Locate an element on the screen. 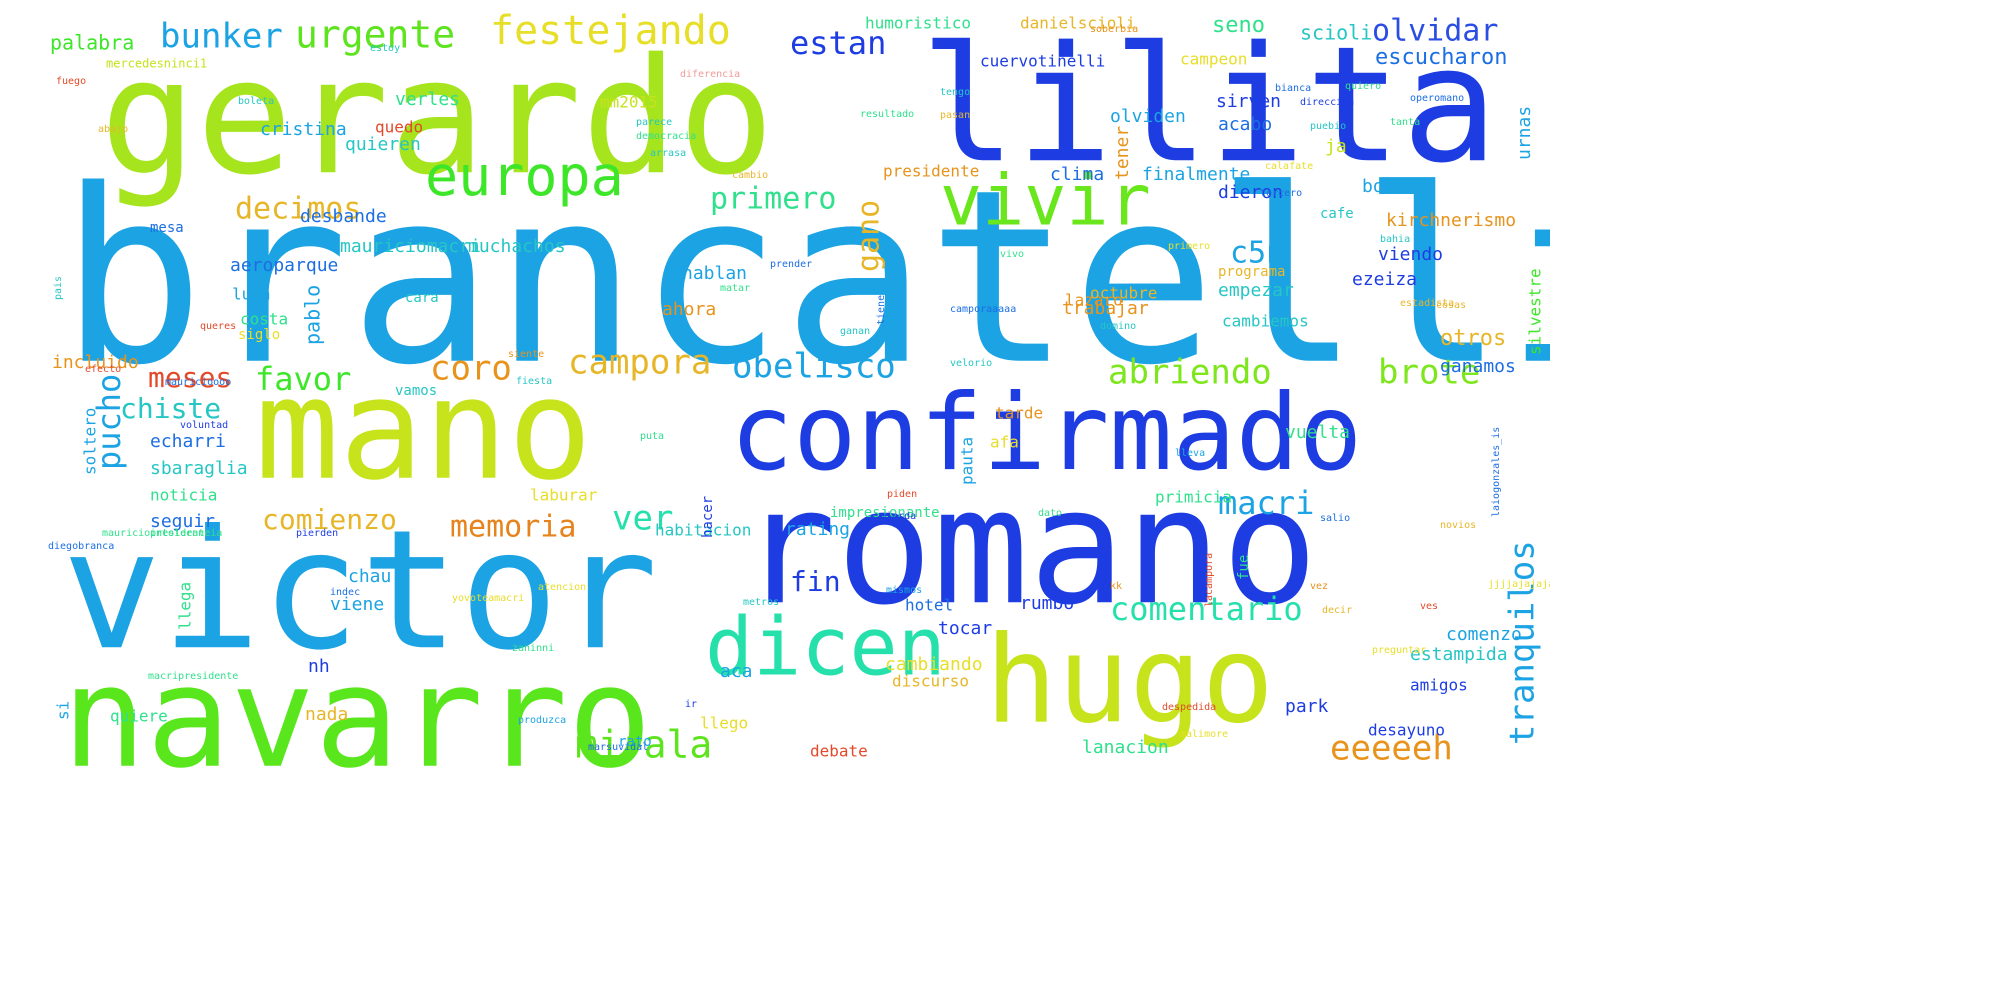 The width and height of the screenshot is (2000, 1000). cloud-word: echarri is located at coordinates (188, 441).